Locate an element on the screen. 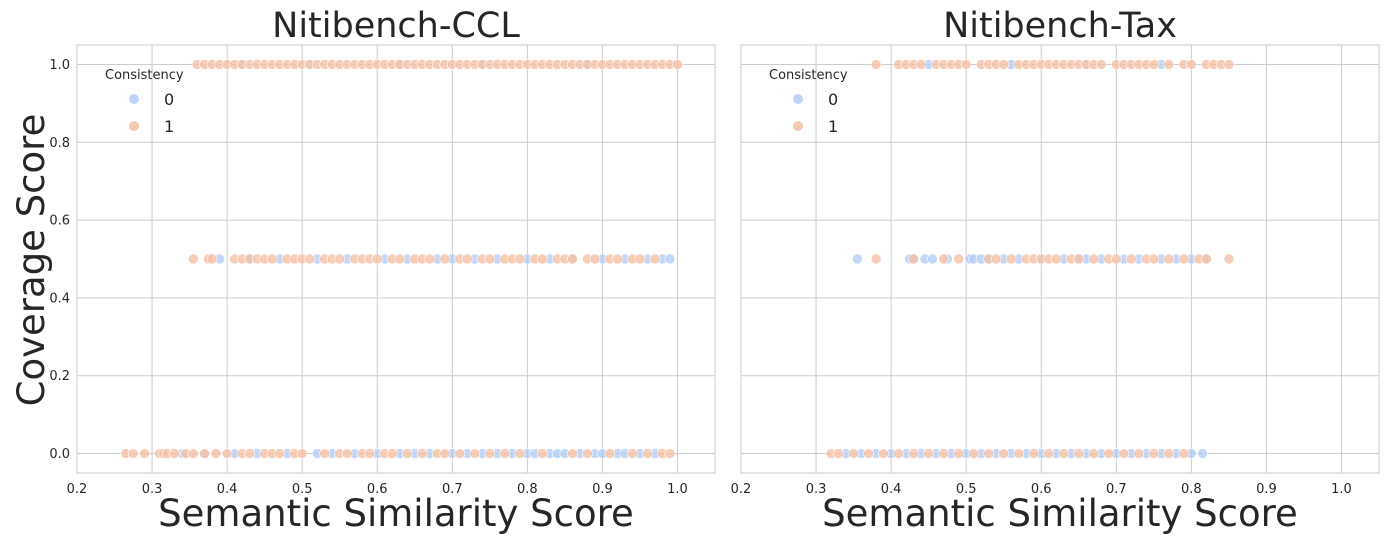  legend-label-1: 1 is located at coordinates (169, 126).